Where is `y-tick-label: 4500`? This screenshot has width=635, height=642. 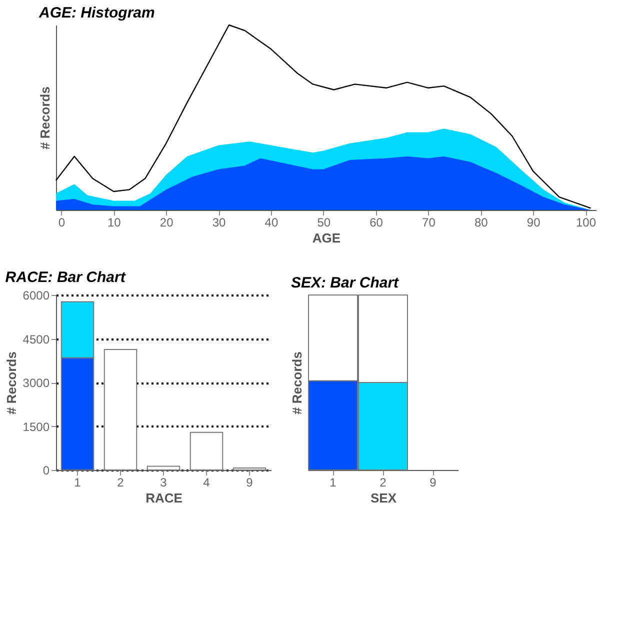 y-tick-label: 4500 is located at coordinates (36, 339).